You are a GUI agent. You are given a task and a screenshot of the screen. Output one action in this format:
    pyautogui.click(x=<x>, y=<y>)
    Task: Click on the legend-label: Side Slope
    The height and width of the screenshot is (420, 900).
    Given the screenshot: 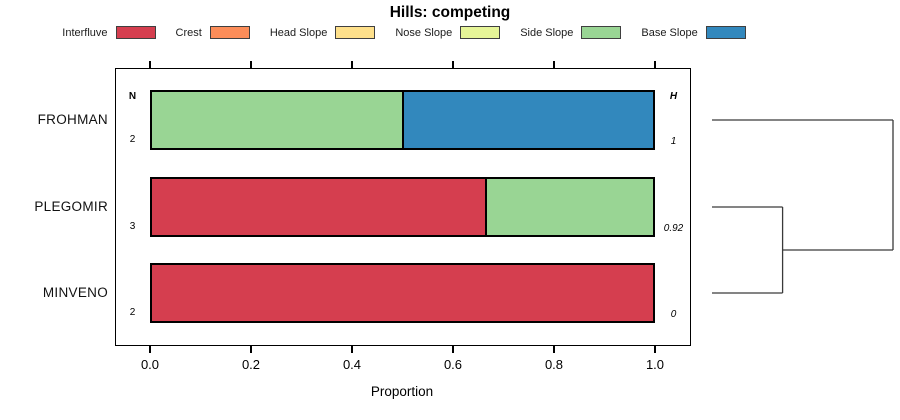 What is the action you would take?
    pyautogui.click(x=547, y=32)
    